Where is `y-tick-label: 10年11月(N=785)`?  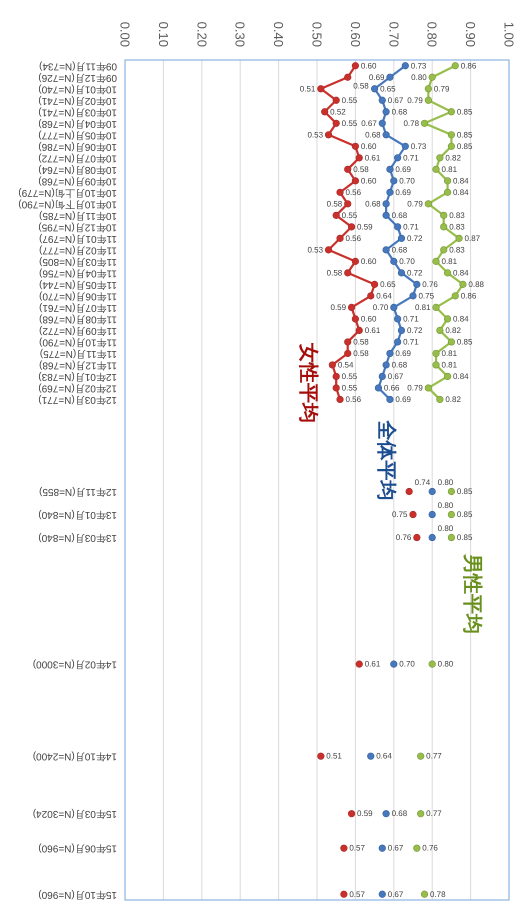 y-tick-label: 10年11月(N=785) is located at coordinates (78, 215).